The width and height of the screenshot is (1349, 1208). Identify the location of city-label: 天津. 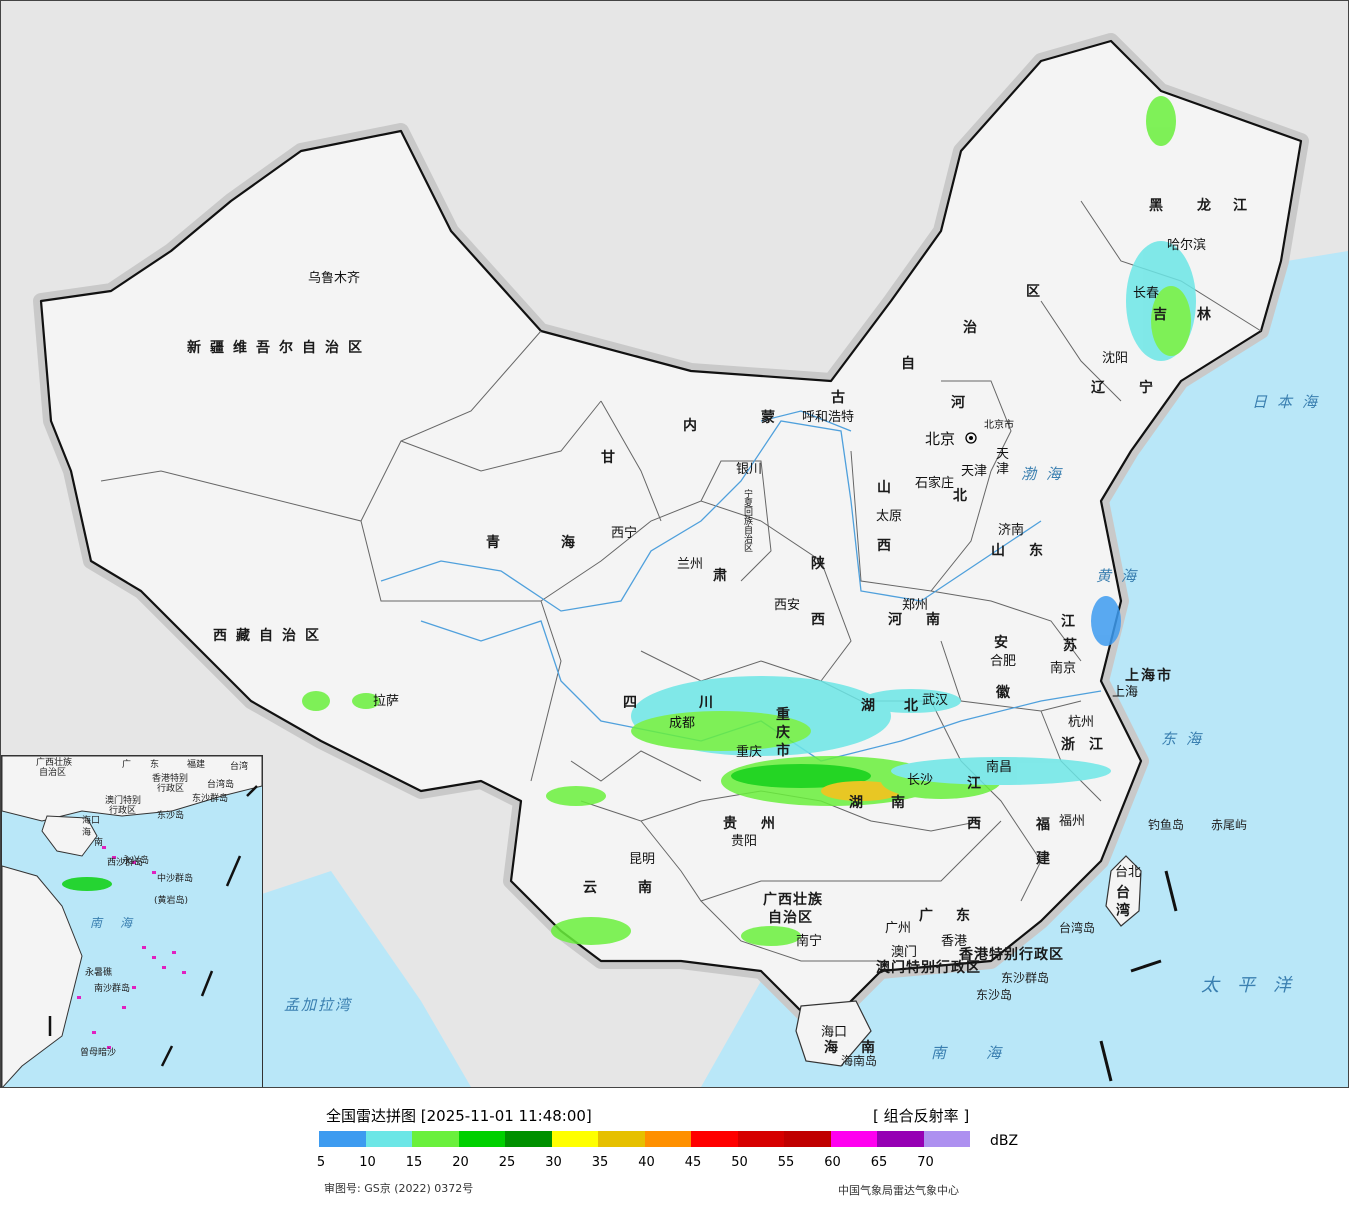
(974, 471).